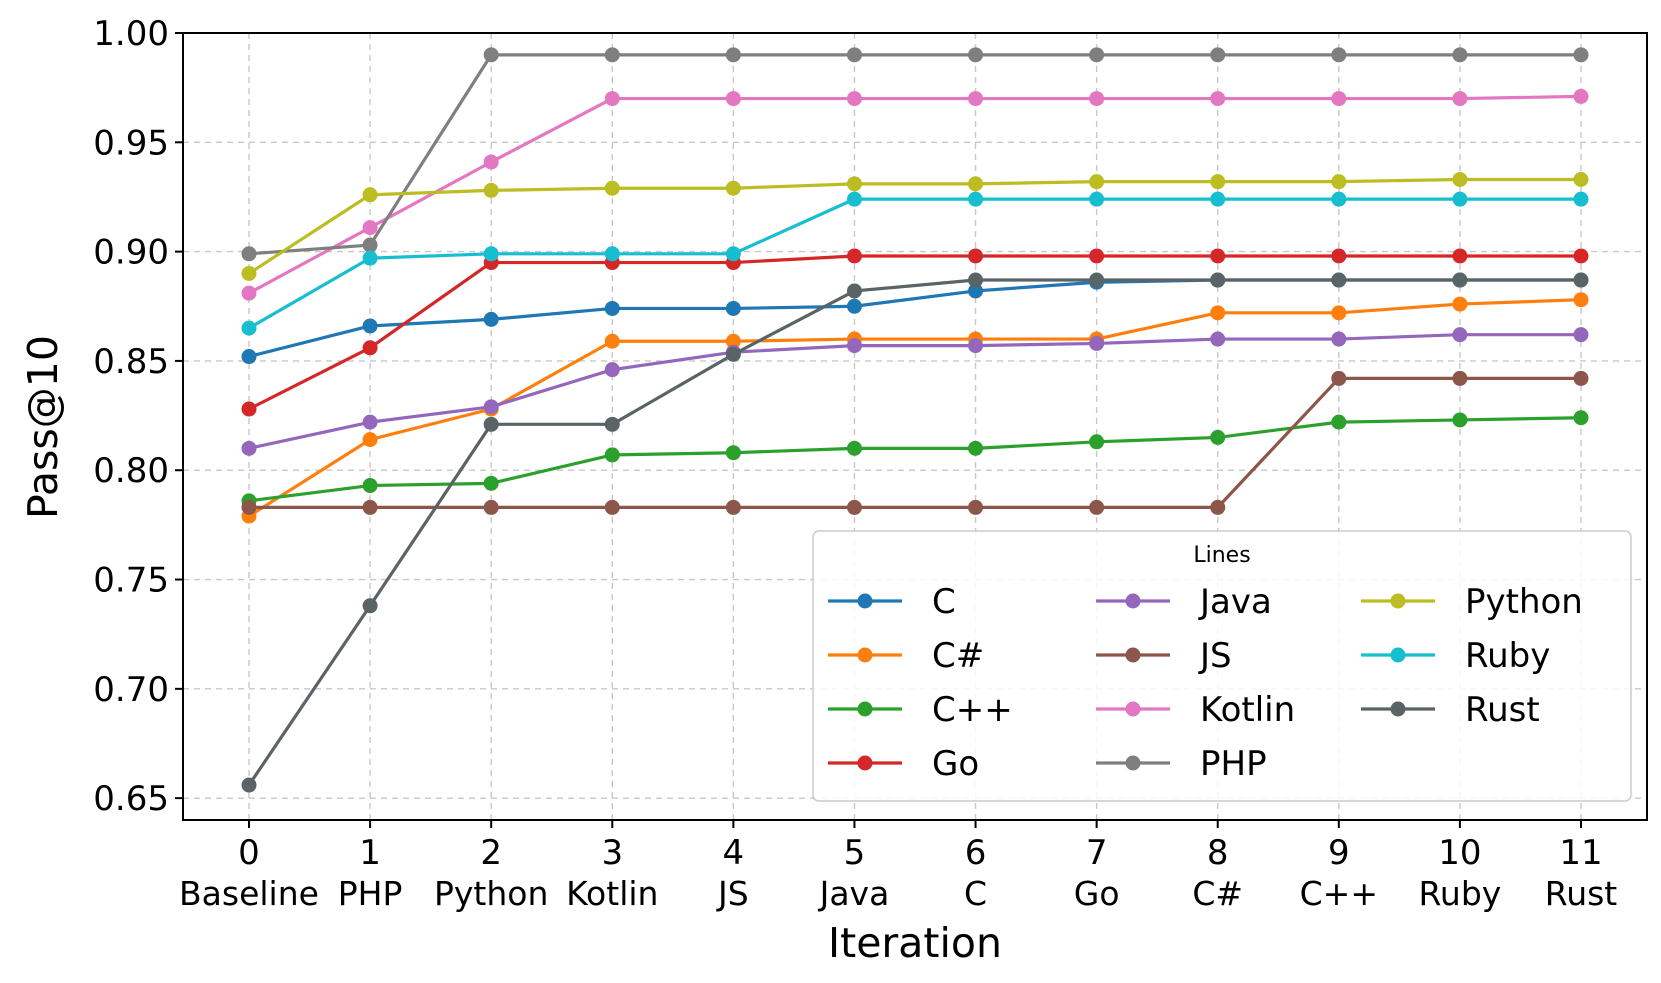 This screenshot has width=1661, height=983. Describe the element at coordinates (958, 656) in the screenshot. I see `legend-label: C#` at that location.